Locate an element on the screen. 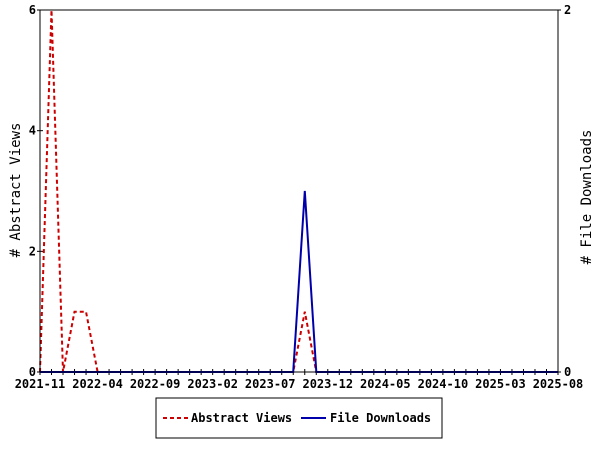 The height and width of the screenshot is (450, 600). x-tick-label: 2023-12 is located at coordinates (327, 384).